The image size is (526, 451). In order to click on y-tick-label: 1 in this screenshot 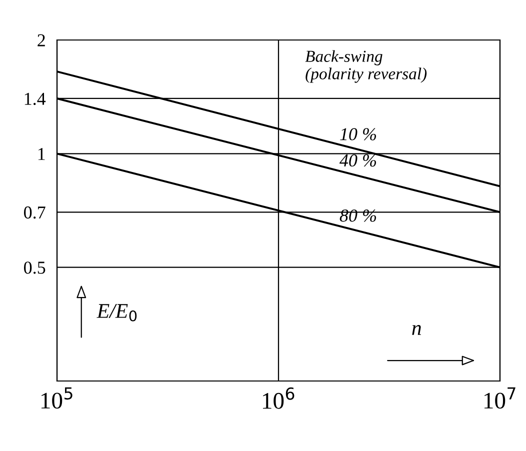, I will do `click(41, 154)`.